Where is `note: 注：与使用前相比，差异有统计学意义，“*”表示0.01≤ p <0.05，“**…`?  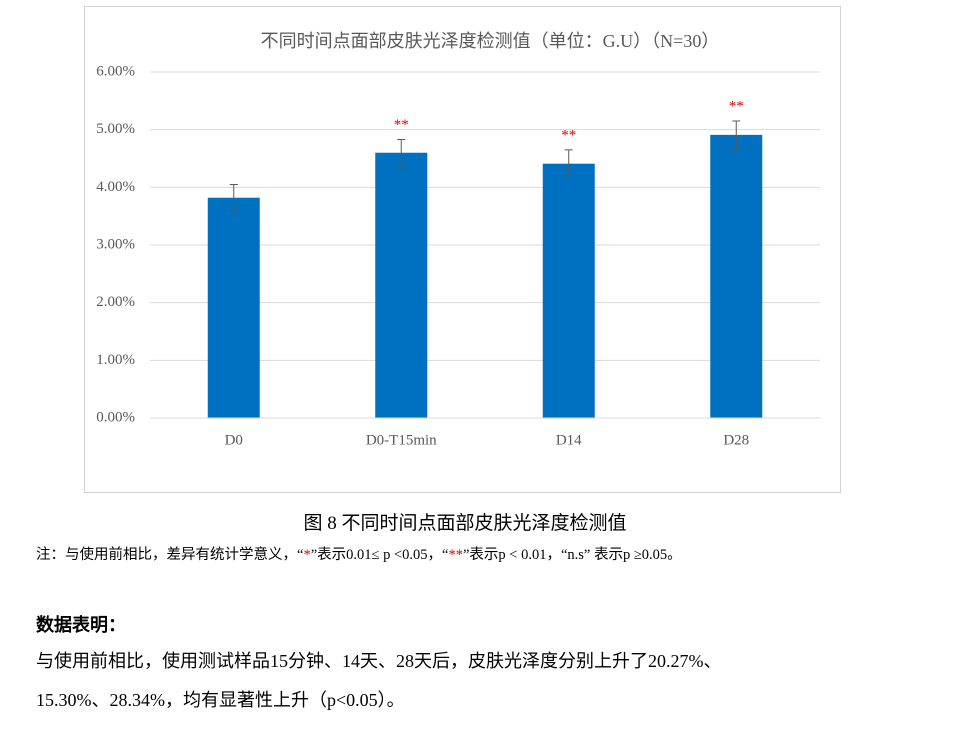
note: 注：与使用前相比，差异有统计学意义，“*”表示0.01≤ p <0.05，“**… is located at coordinates (359, 553).